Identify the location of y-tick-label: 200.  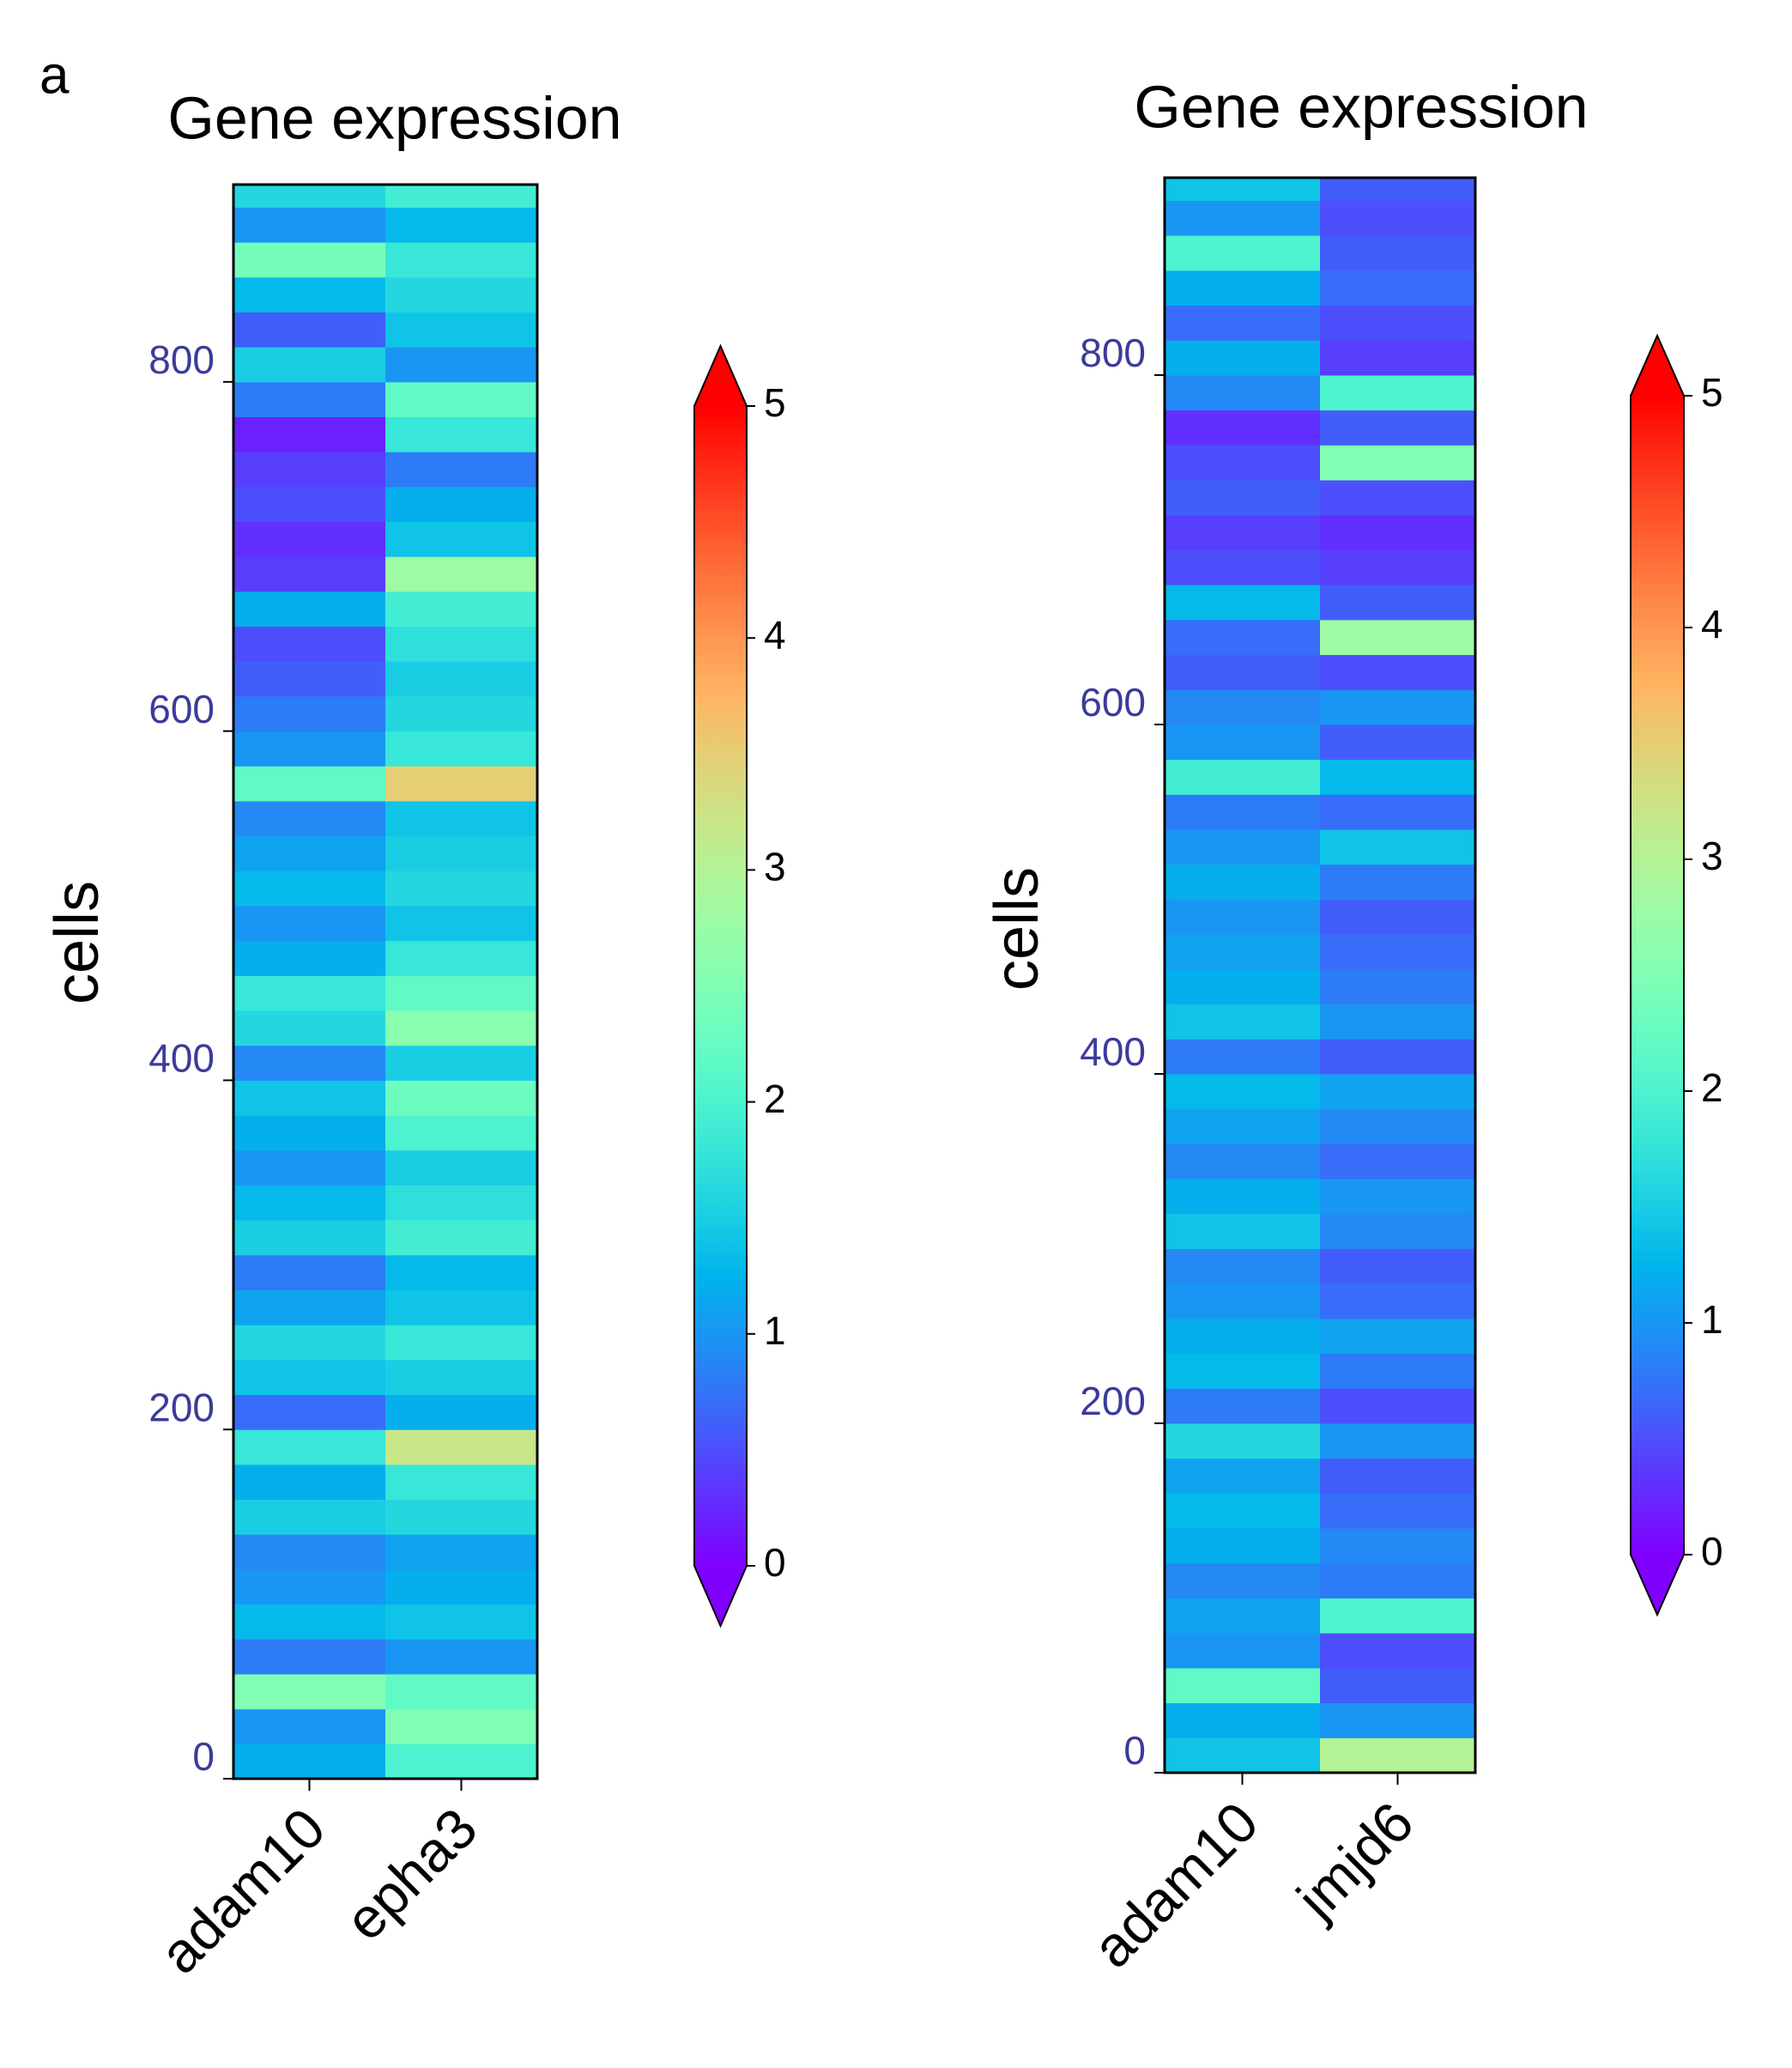
(1113, 1401).